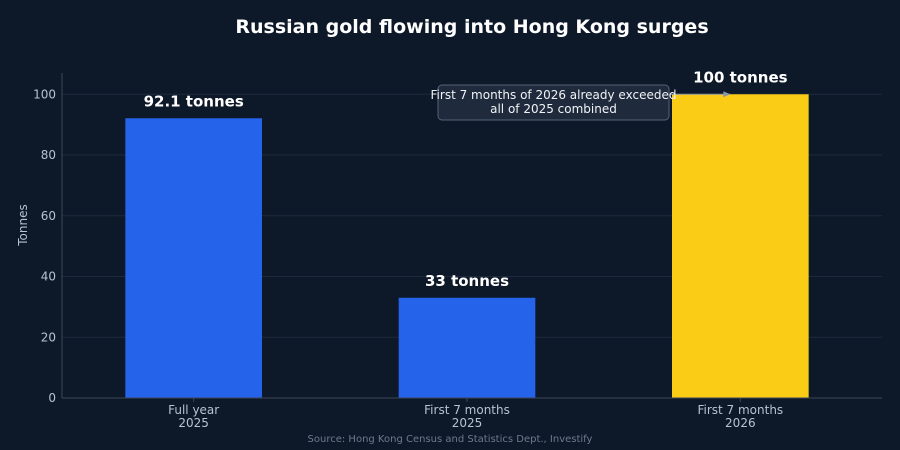 The width and height of the screenshot is (900, 450). I want to click on annotation-text: First 7 months of 2026 already exceeded, so click(554, 95).